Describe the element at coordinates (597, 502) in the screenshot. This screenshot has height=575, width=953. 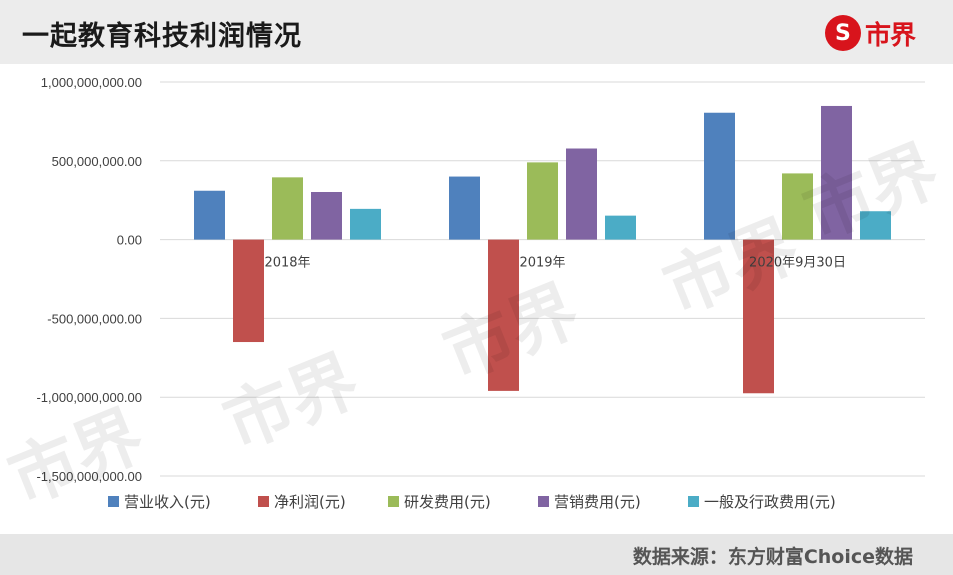
I see `legend-label: 营销费用(元)` at that location.